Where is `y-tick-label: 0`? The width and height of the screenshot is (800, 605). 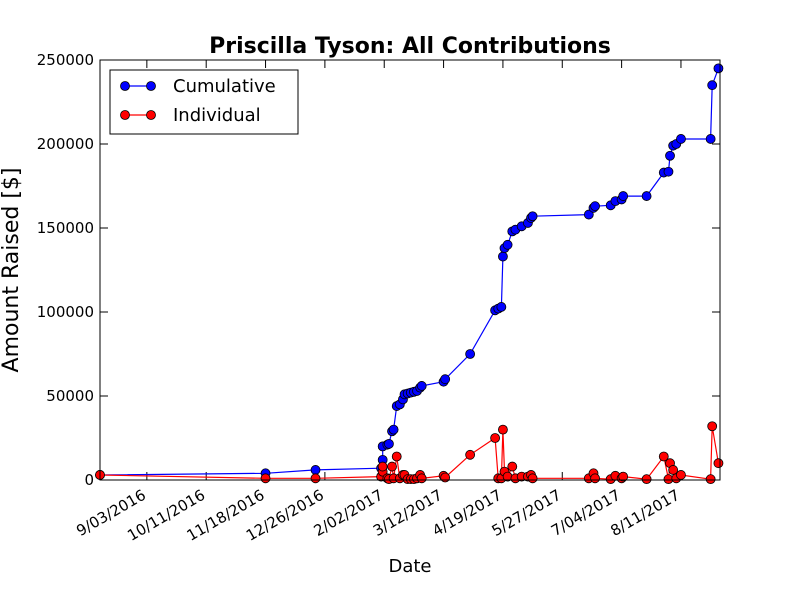 y-tick-label: 0 is located at coordinates (89, 480).